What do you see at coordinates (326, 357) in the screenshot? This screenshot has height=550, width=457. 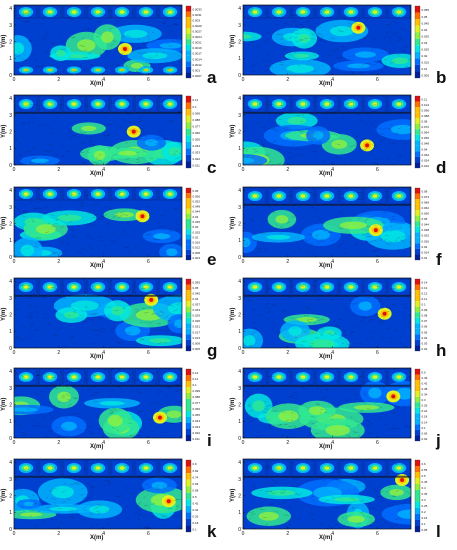 I see `x-axis-title: X(m)` at bounding box center [326, 357].